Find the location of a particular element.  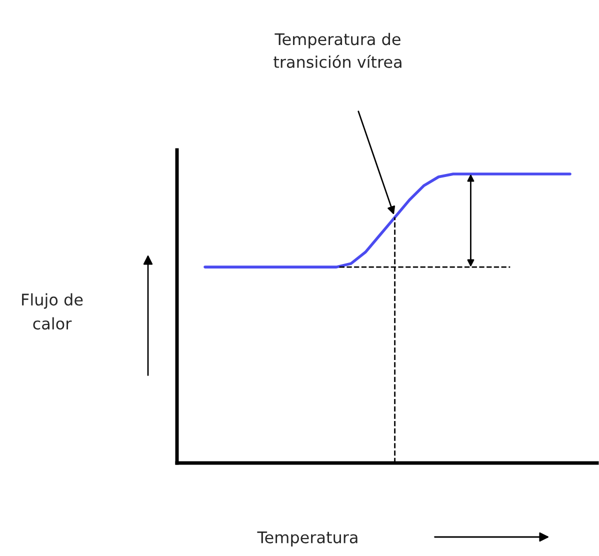

x-axis-title: Temperatura is located at coordinates (307, 538).